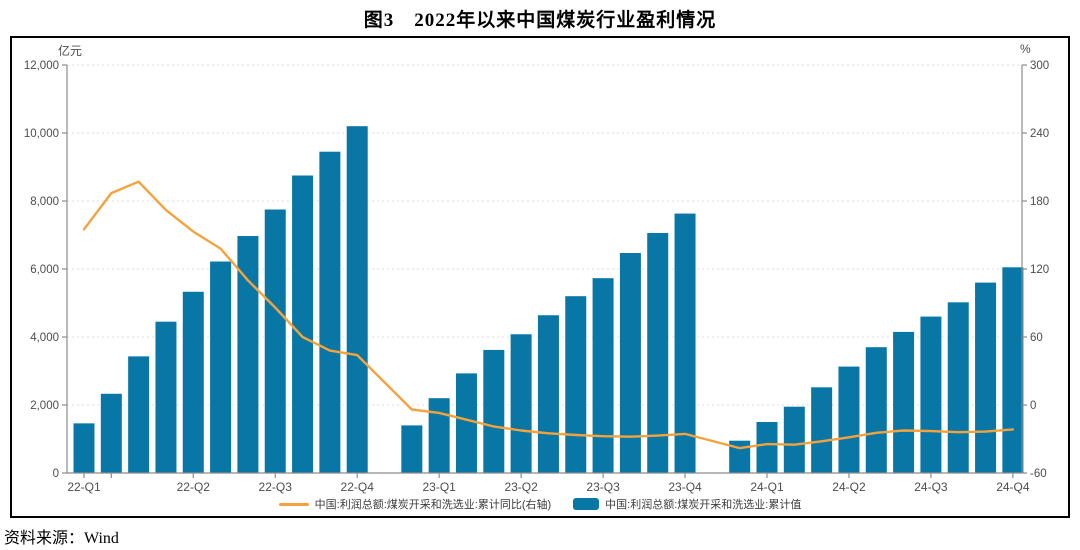 The height and width of the screenshot is (550, 1080). Describe the element at coordinates (603, 487) in the screenshot. I see `x-axis-tick-label: 23-Q3` at that location.